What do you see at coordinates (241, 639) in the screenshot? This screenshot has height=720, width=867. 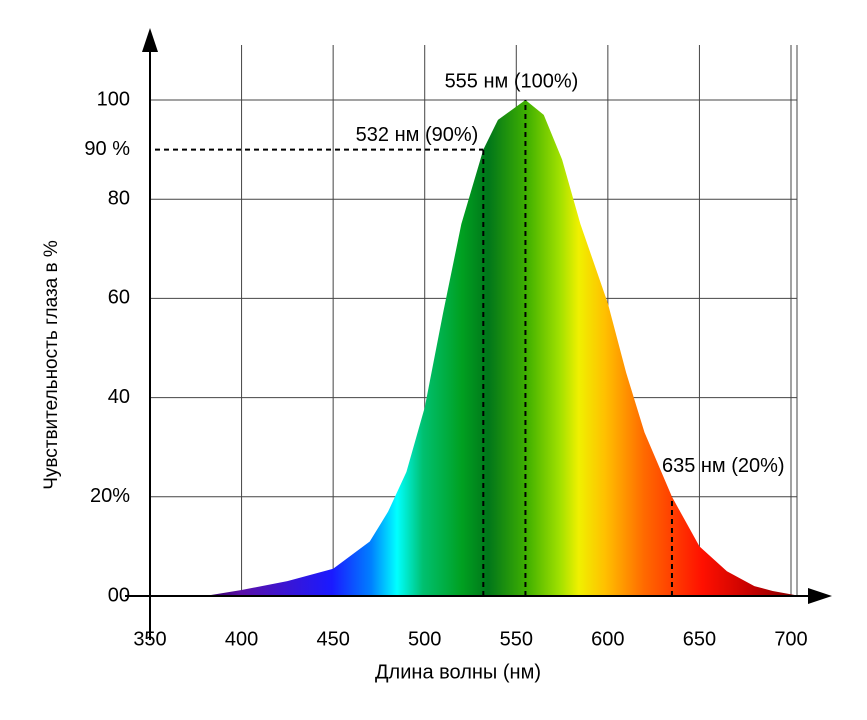 I see `x-tick-label: 400` at bounding box center [241, 639].